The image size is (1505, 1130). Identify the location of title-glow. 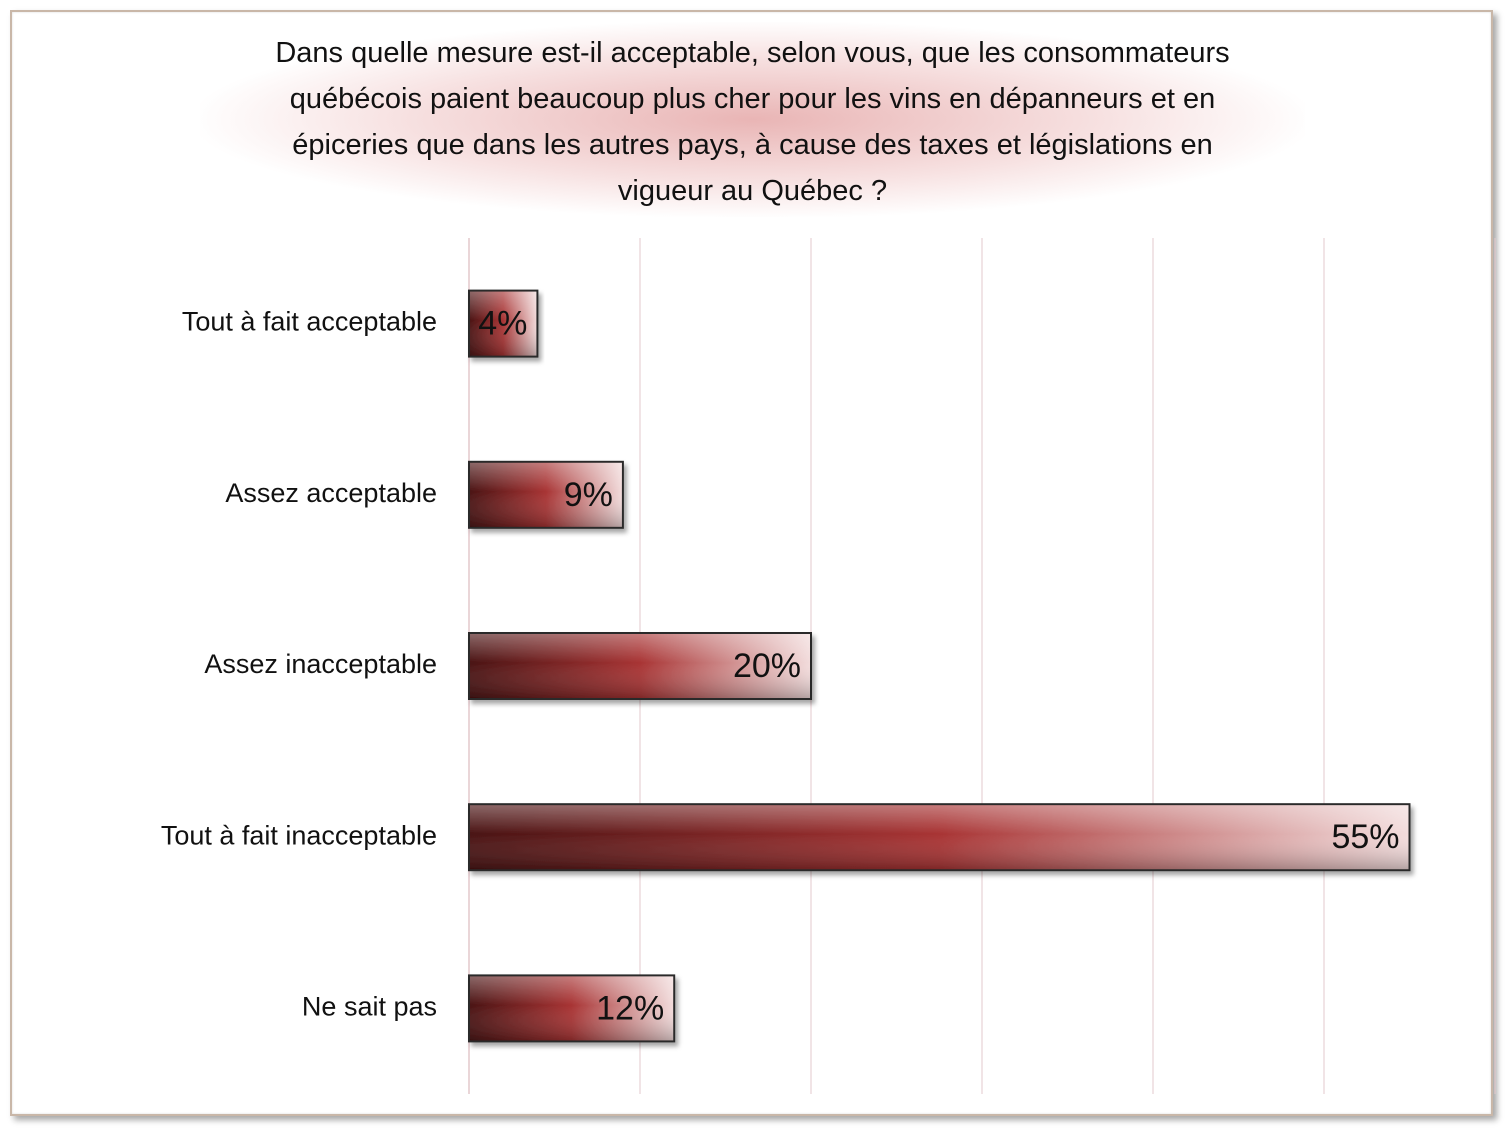
(752, 119).